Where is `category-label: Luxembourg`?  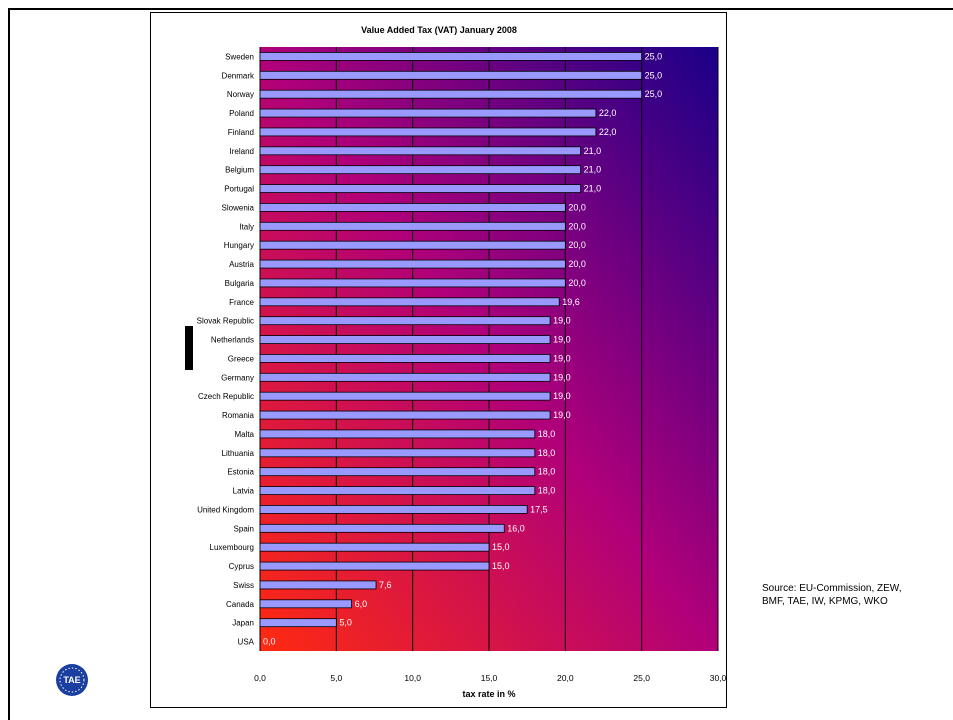
category-label: Luxembourg is located at coordinates (232, 547).